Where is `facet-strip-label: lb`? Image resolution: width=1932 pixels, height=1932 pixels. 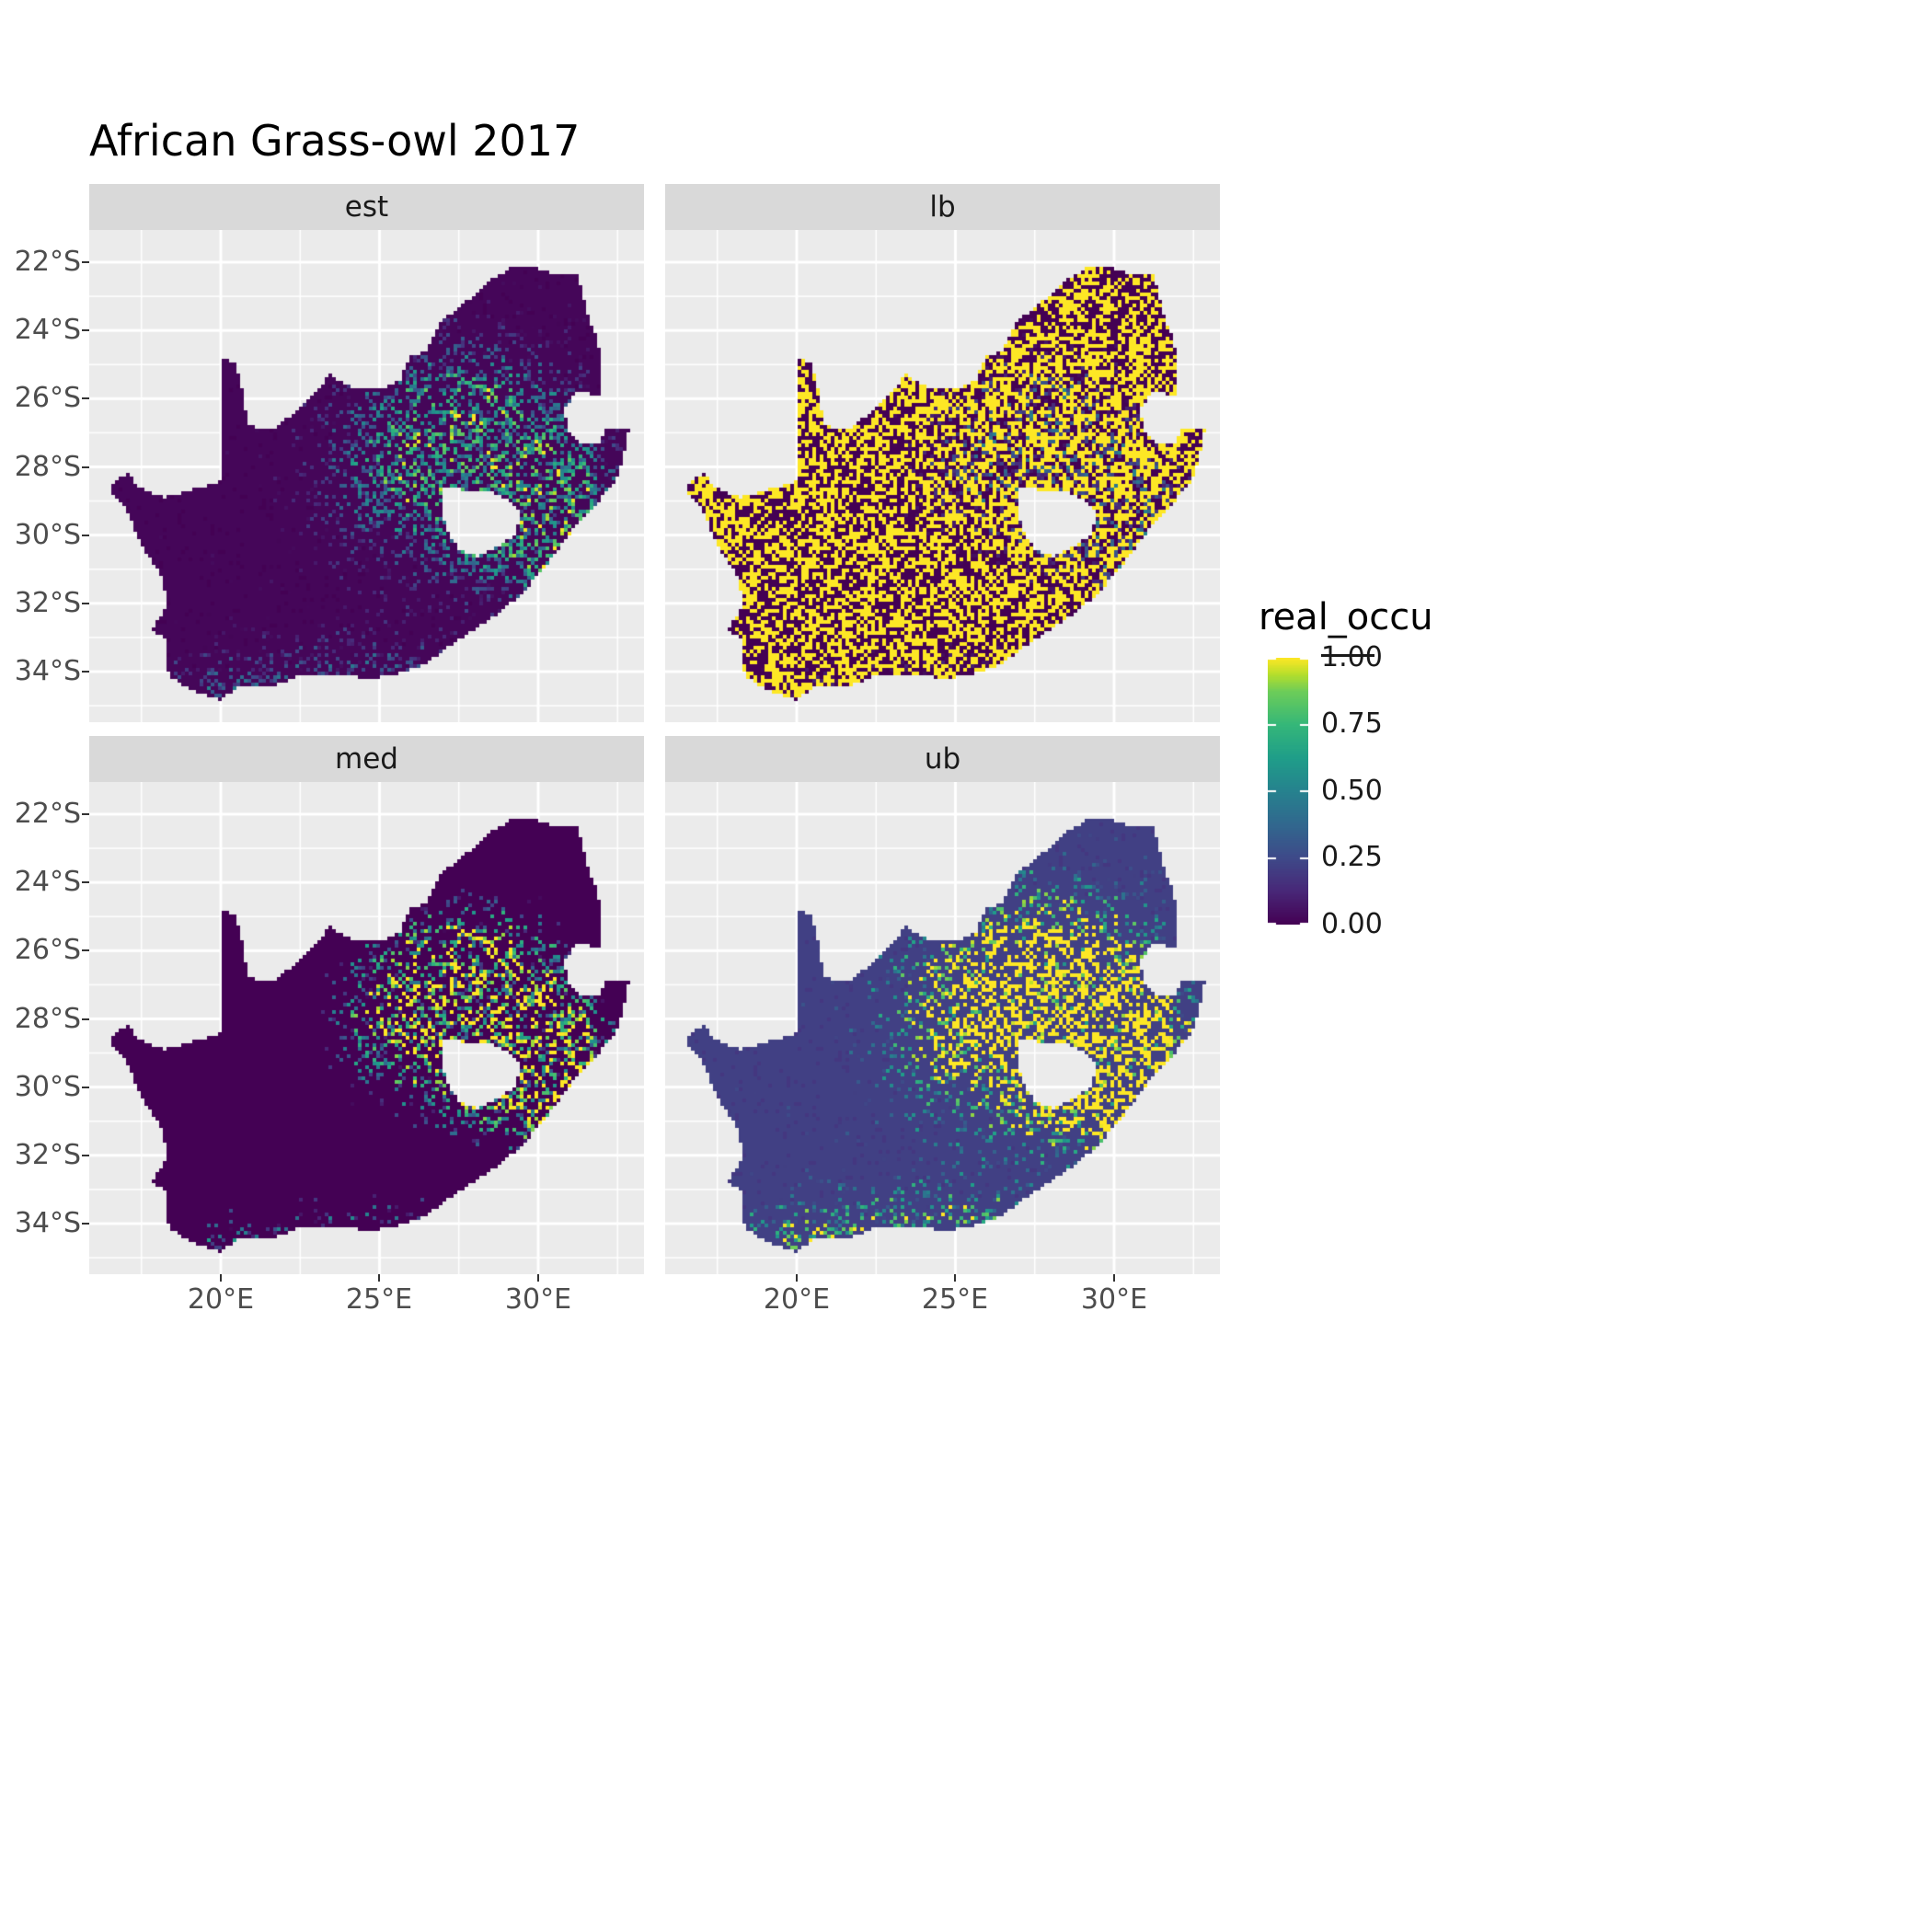
facet-strip-label: lb is located at coordinates (942, 207).